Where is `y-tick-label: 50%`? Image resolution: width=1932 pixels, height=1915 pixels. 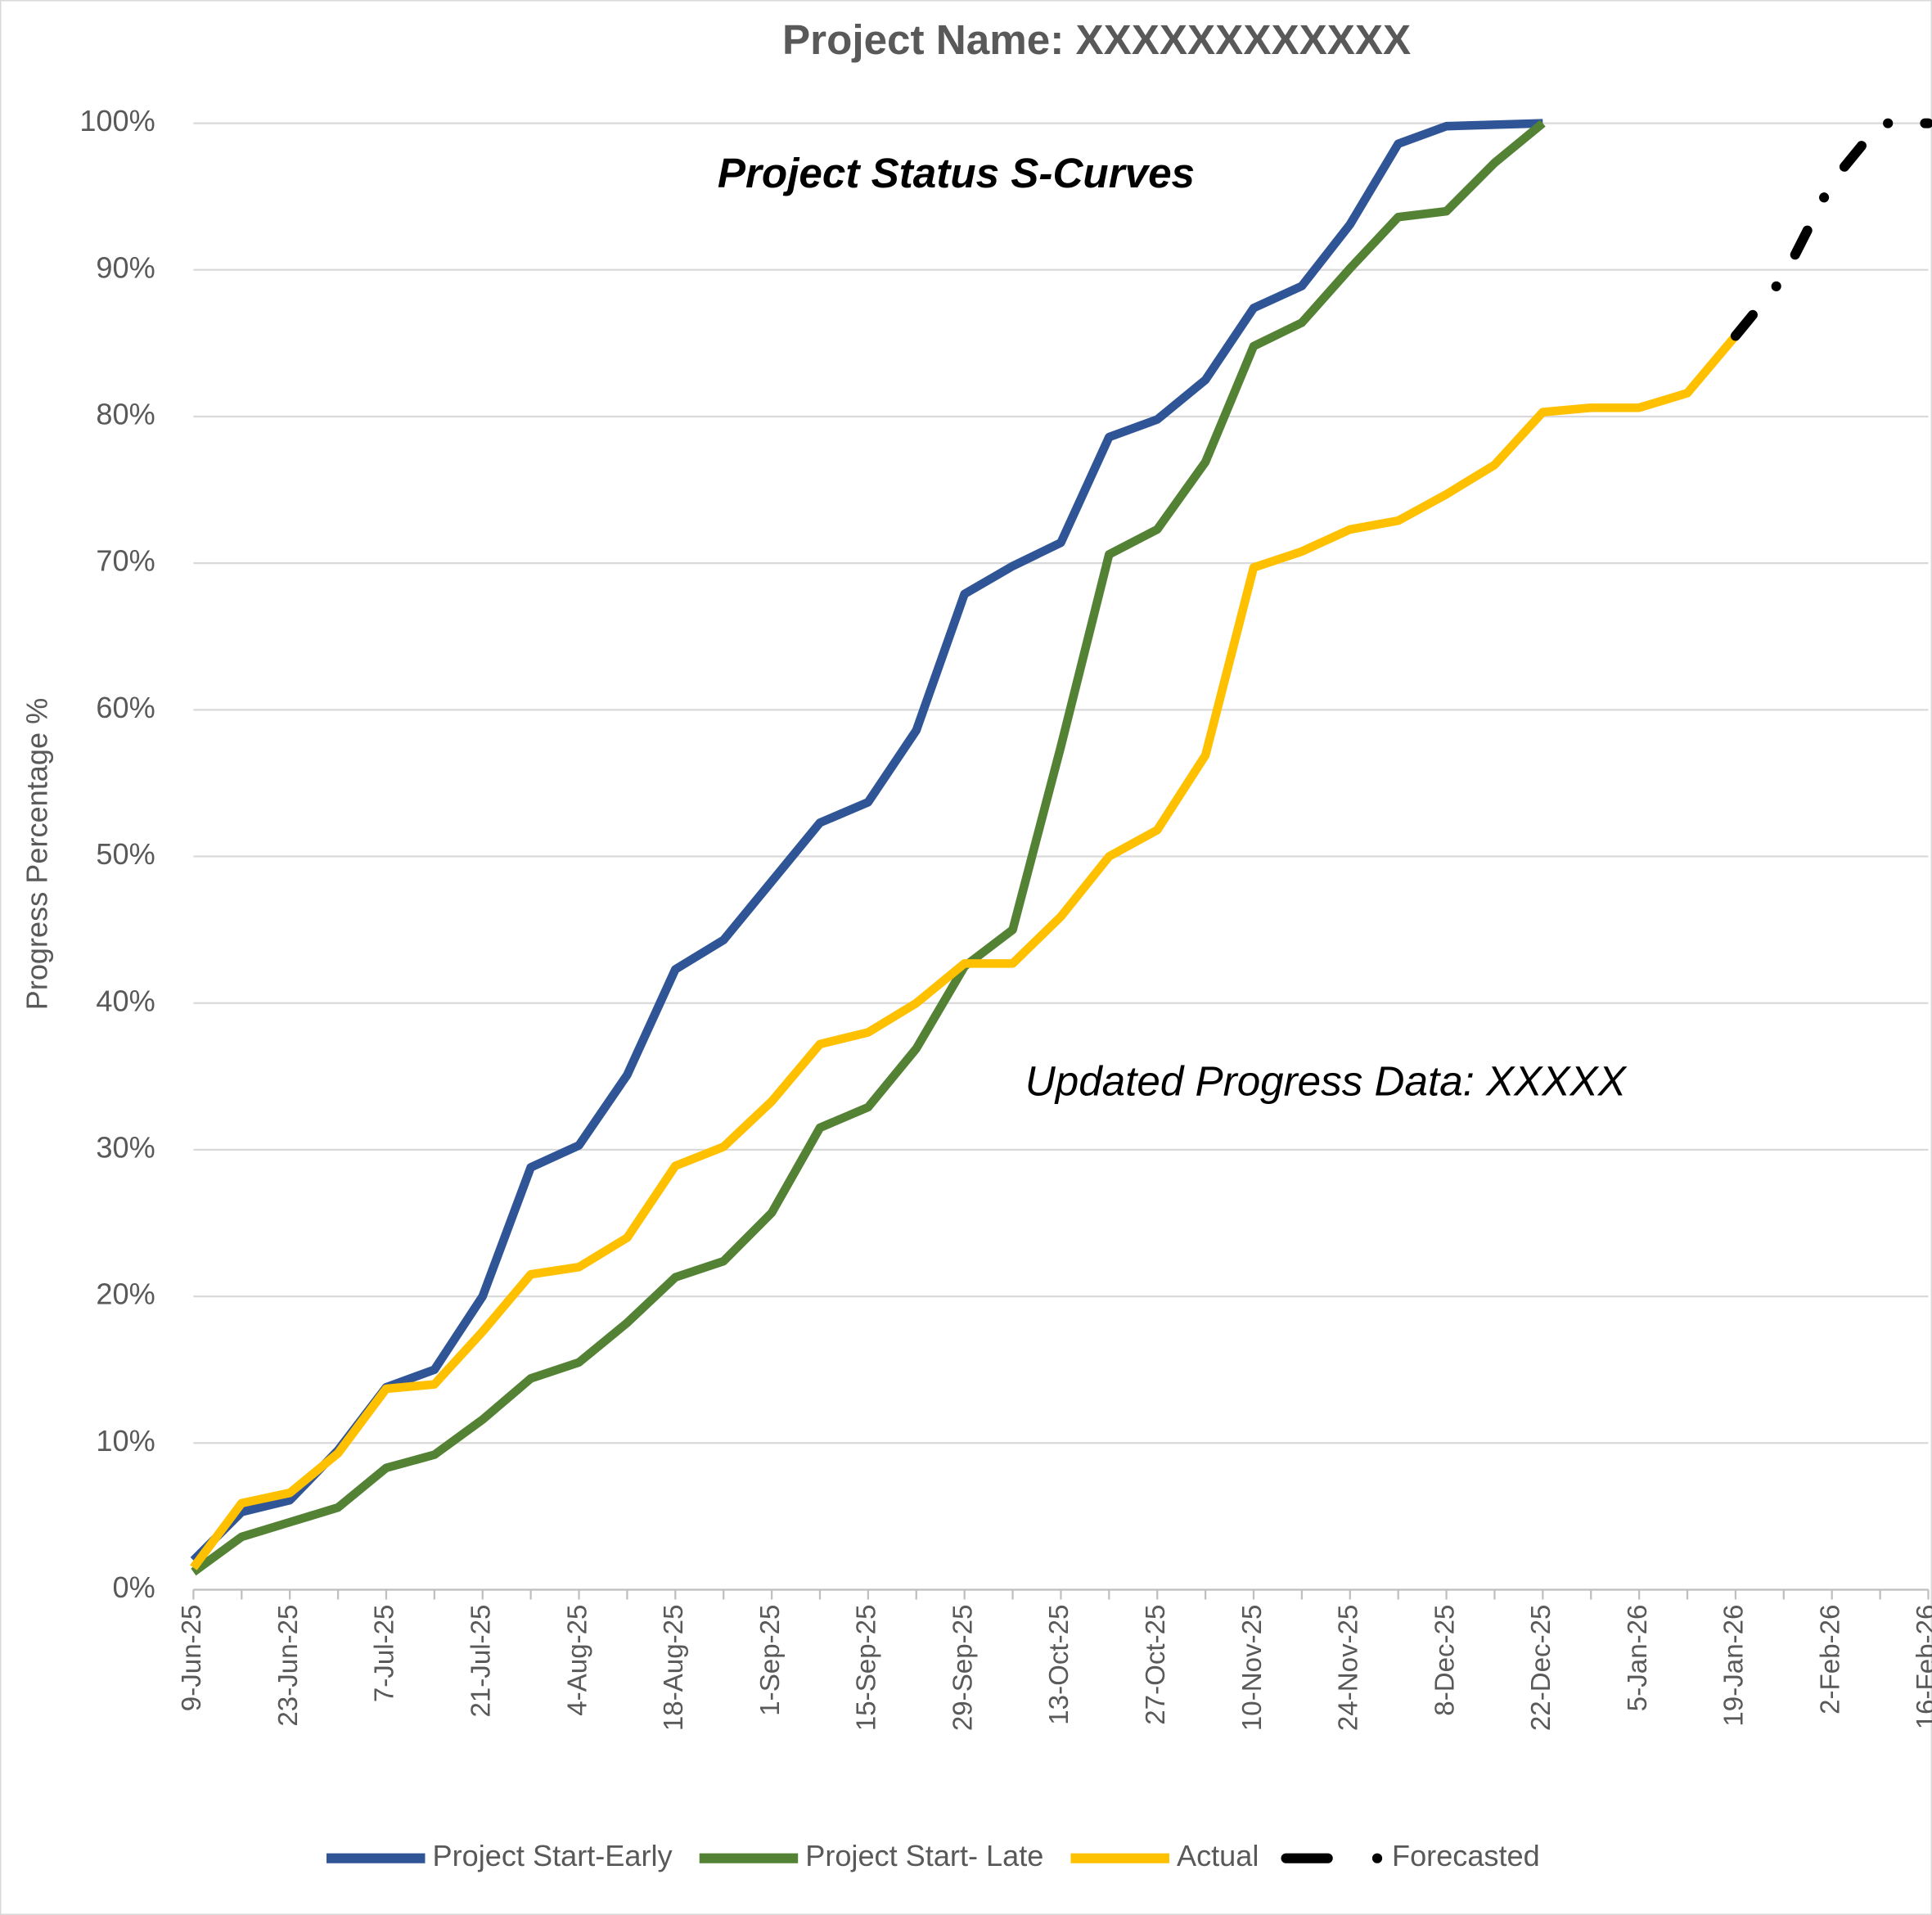
y-tick-label: 50% is located at coordinates (125, 854).